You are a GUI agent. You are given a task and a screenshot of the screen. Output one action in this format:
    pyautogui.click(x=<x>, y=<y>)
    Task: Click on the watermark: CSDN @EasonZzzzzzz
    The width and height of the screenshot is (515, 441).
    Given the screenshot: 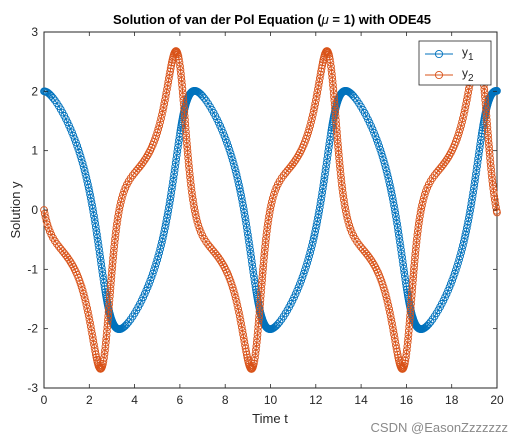 What is the action you would take?
    pyautogui.click(x=439, y=427)
    